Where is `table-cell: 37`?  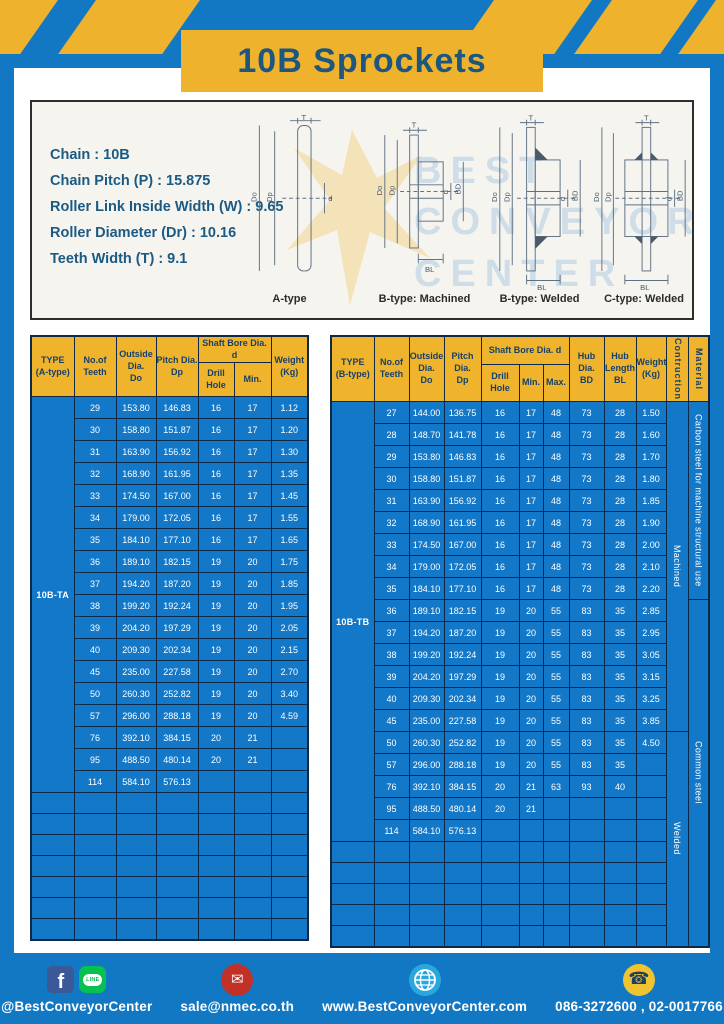 table-cell: 37 is located at coordinates (391, 632).